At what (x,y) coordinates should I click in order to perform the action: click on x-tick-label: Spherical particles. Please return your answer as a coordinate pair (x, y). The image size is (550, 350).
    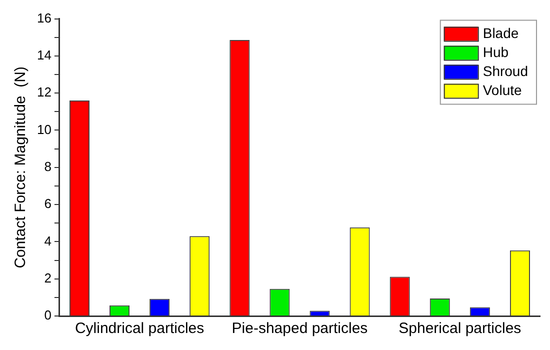
    Looking at the image, I should click on (460, 329).